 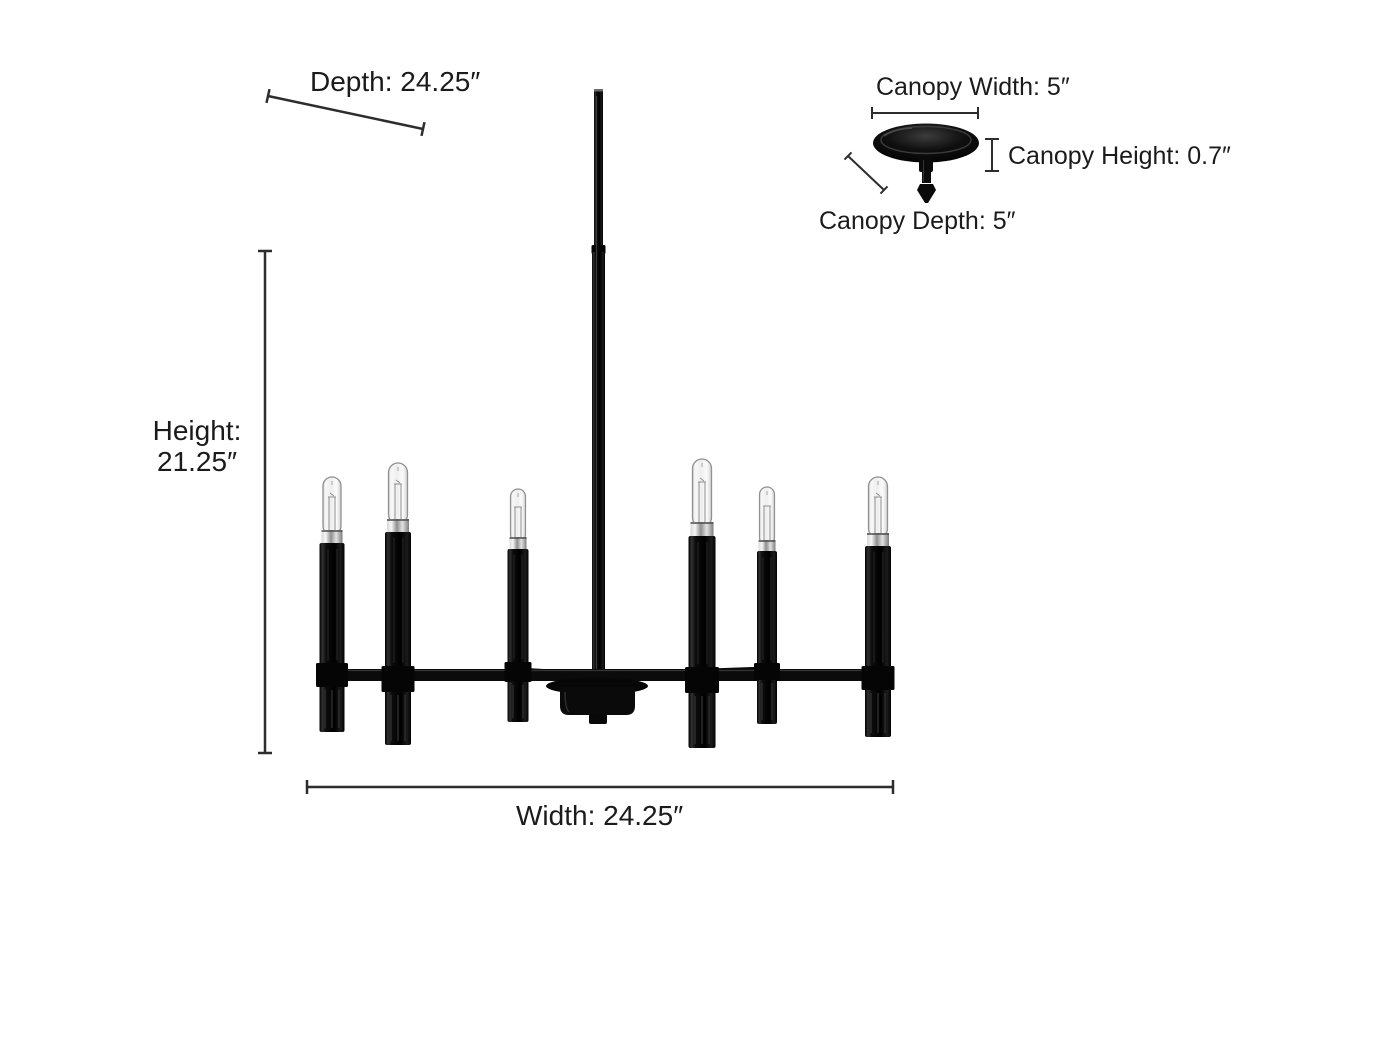 What do you see at coordinates (600, 787) in the screenshot?
I see `width-dimension-line` at bounding box center [600, 787].